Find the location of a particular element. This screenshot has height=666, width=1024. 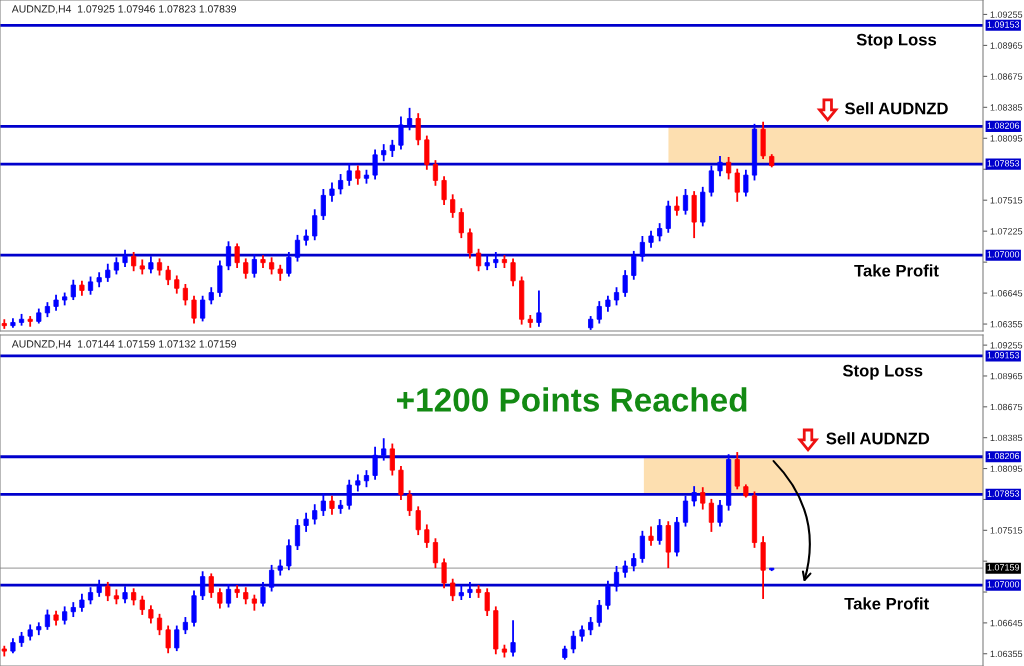

y-tick-label: 1.07225 is located at coordinates (1006, 231).